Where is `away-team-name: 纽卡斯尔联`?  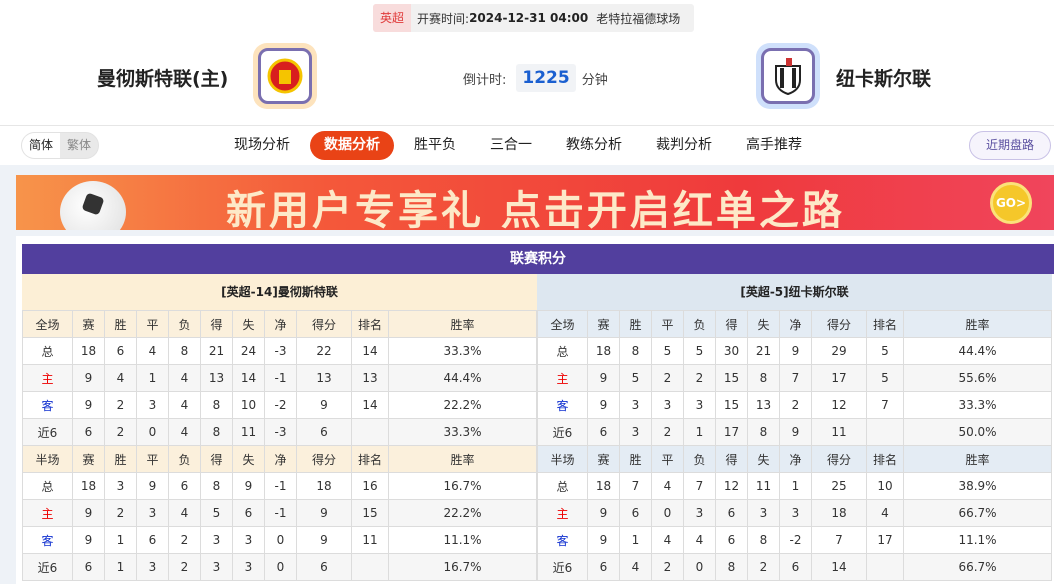 away-team-name: 纽卡斯尔联 is located at coordinates (884, 79).